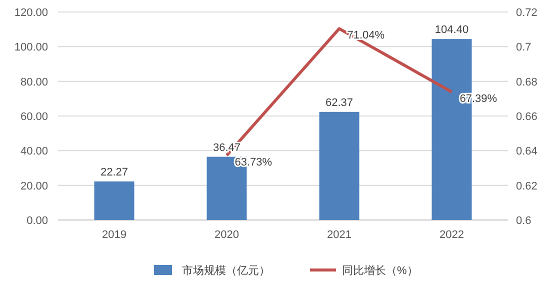 The image size is (551, 291). I want to click on x-tick-label: 2019, so click(114, 235).